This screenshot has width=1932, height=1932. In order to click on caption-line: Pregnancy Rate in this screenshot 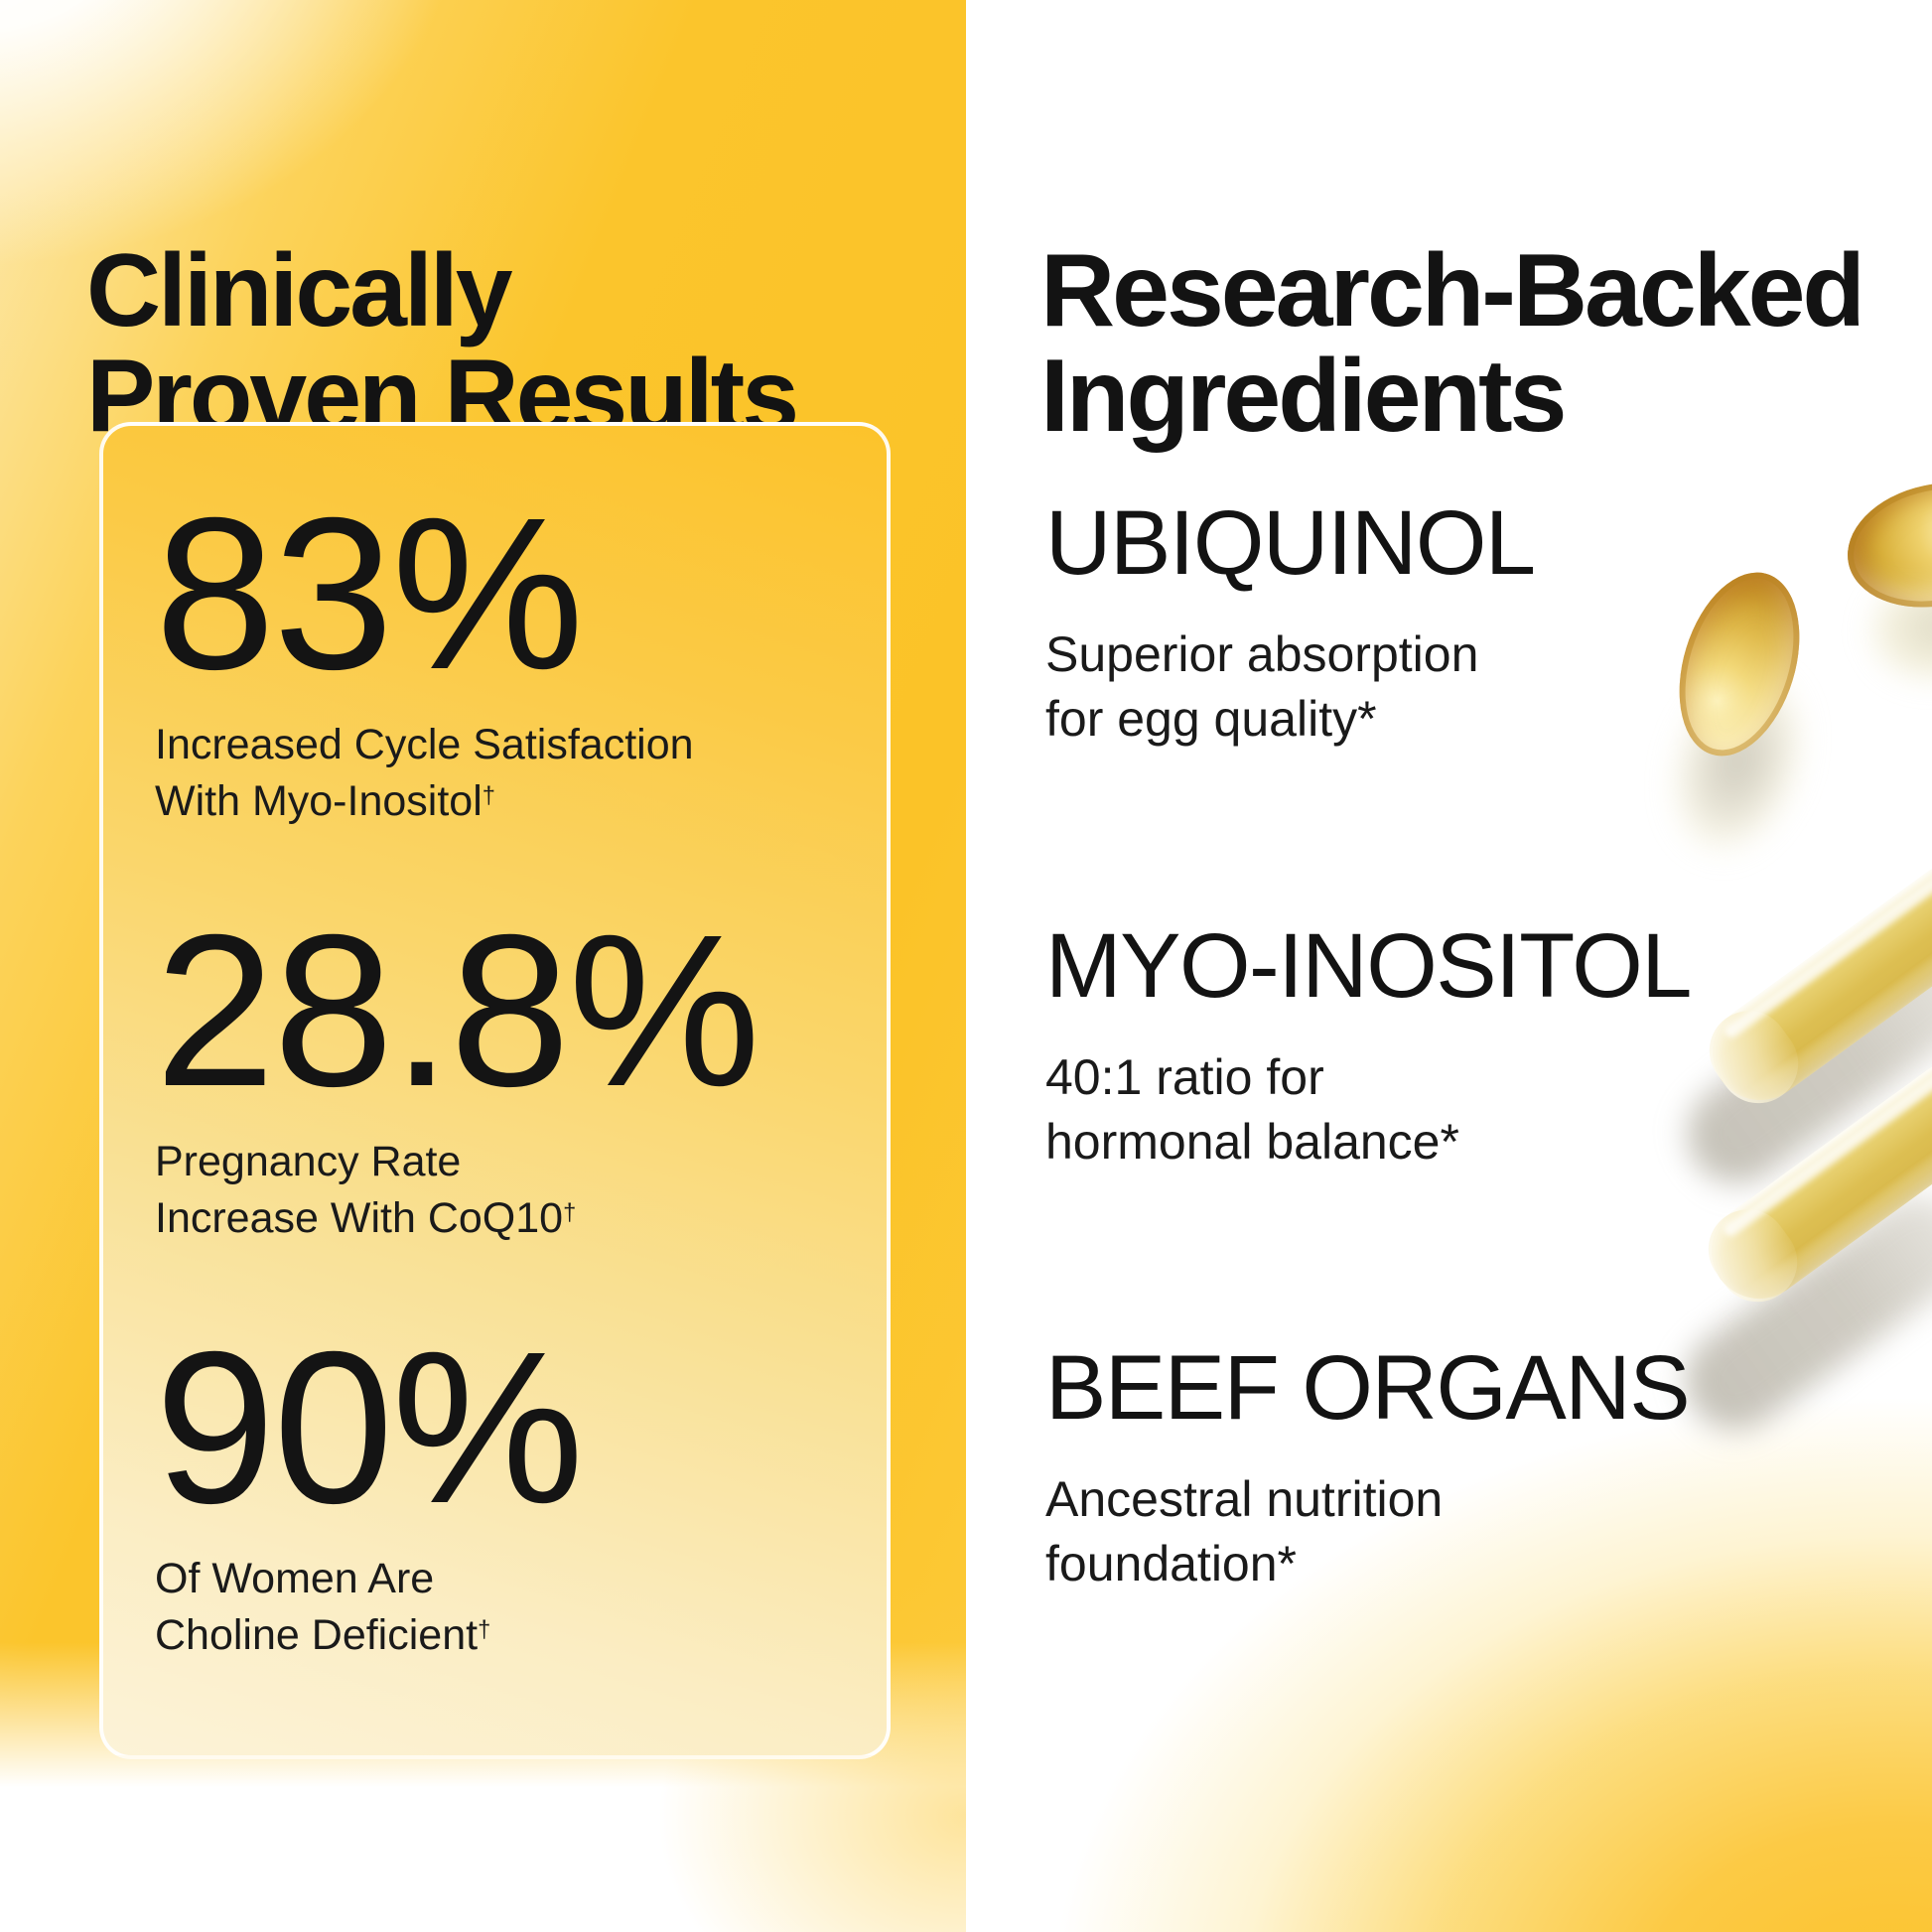, I will do `click(308, 1162)`.